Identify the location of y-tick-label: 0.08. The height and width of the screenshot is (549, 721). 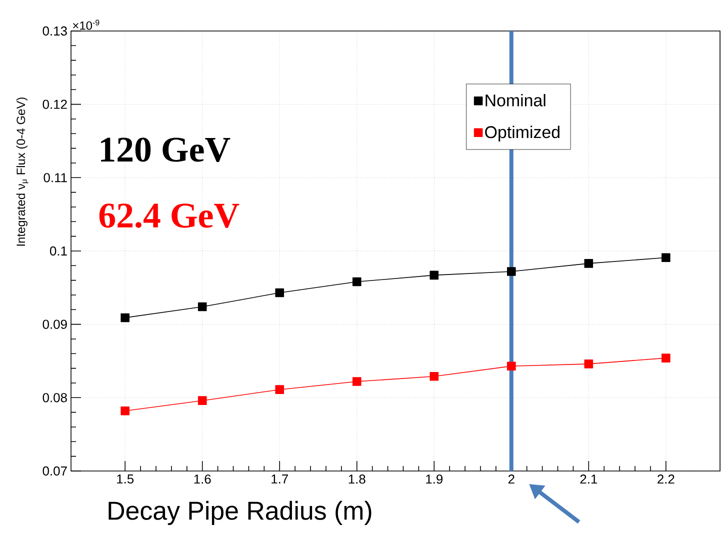
(54, 397).